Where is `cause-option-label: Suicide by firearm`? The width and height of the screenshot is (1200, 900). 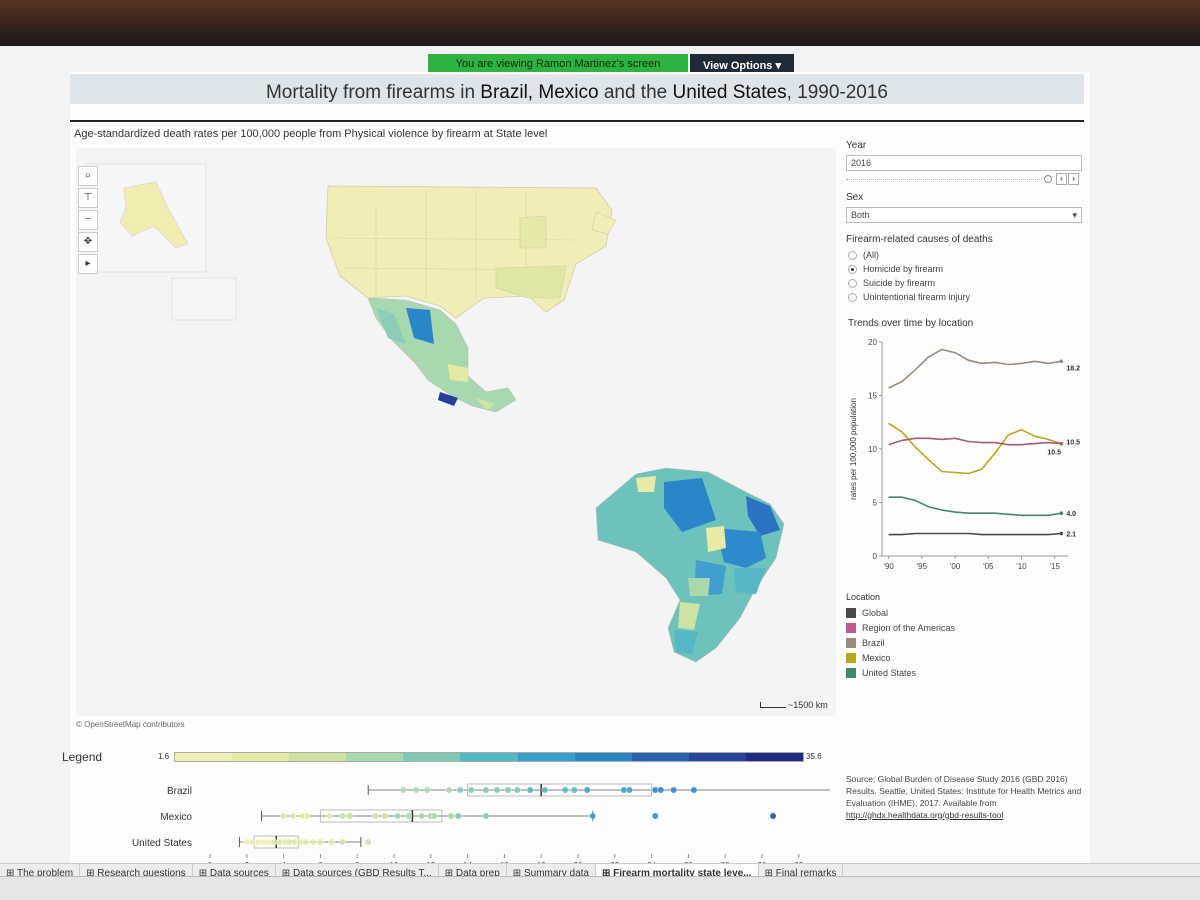 cause-option-label: Suicide by firearm is located at coordinates (899, 283).